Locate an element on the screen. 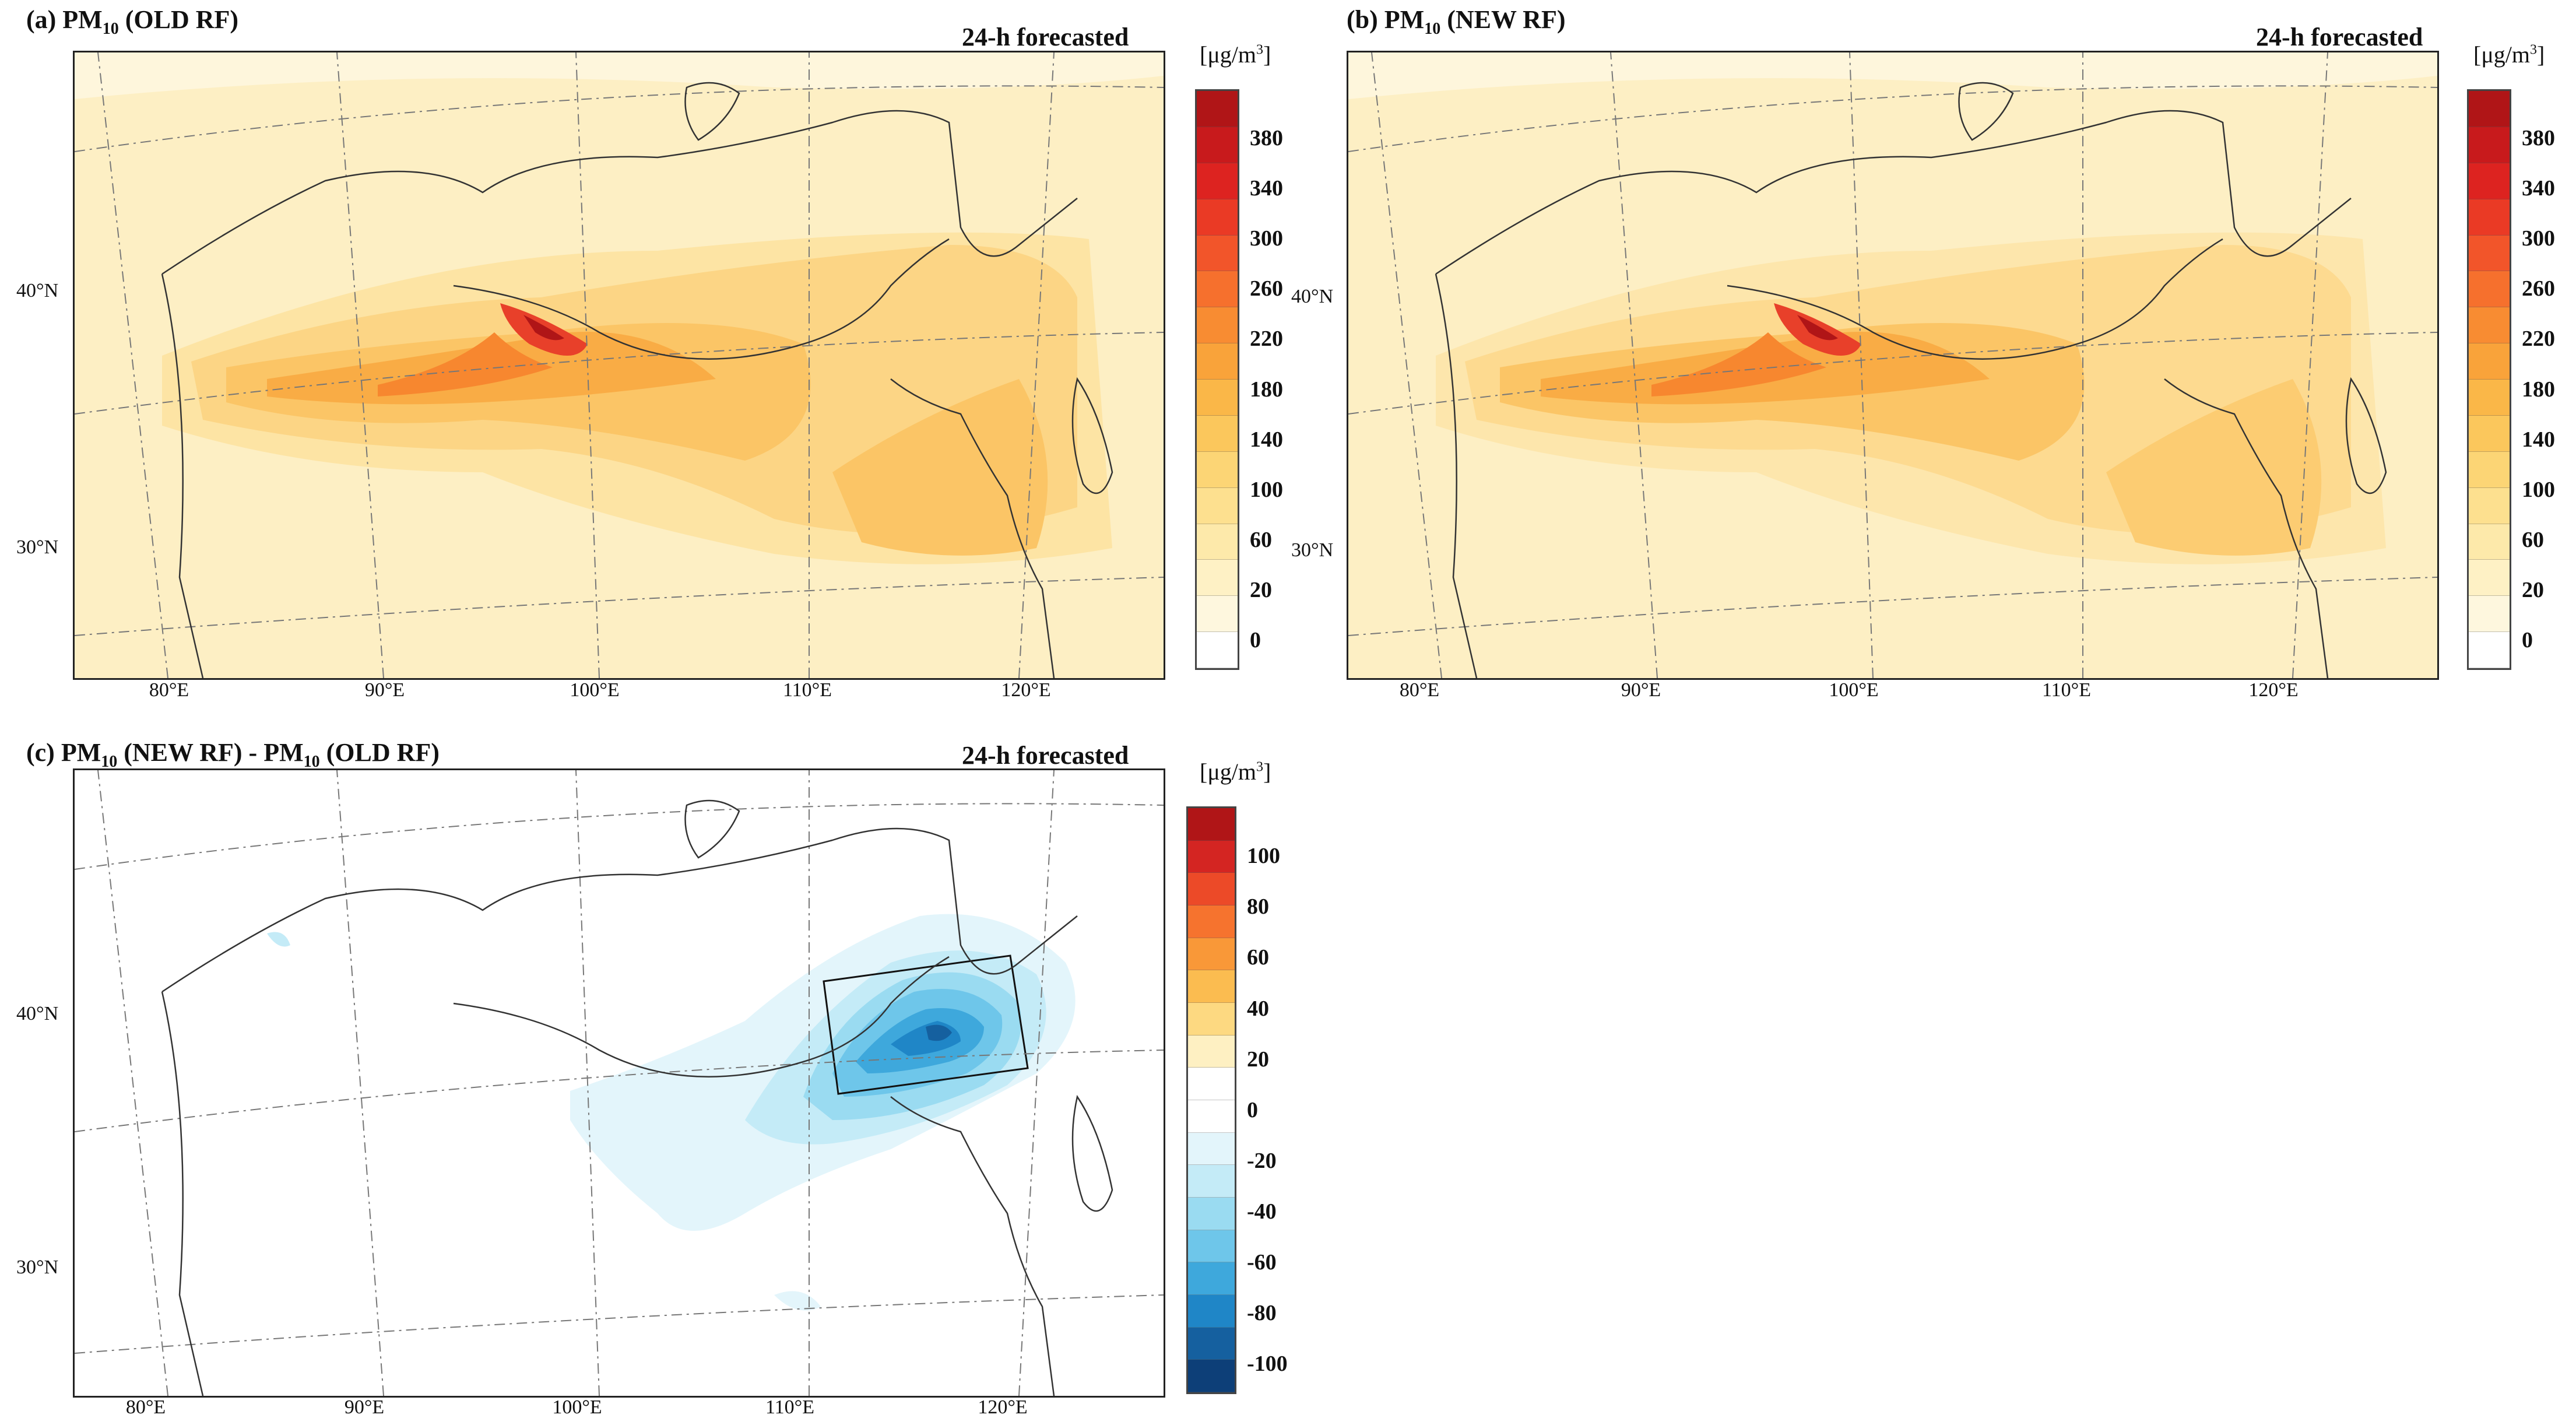 Image resolution: width=2576 pixels, height=1425 pixels. panel-b-colorbar-unit: [μg/m3] is located at coordinates (2509, 54).